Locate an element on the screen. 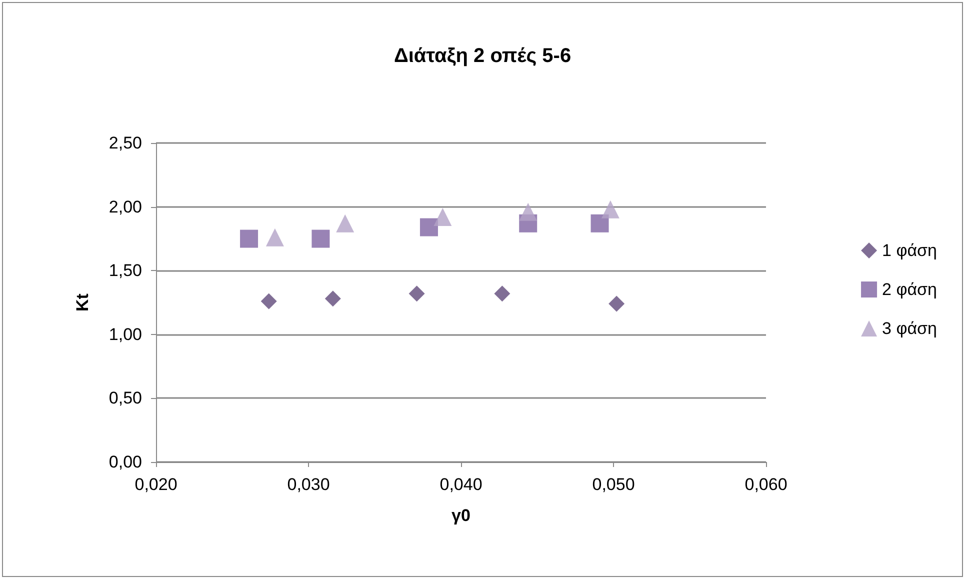 The image size is (967, 581). legend-label: 2 φάση is located at coordinates (910, 289).